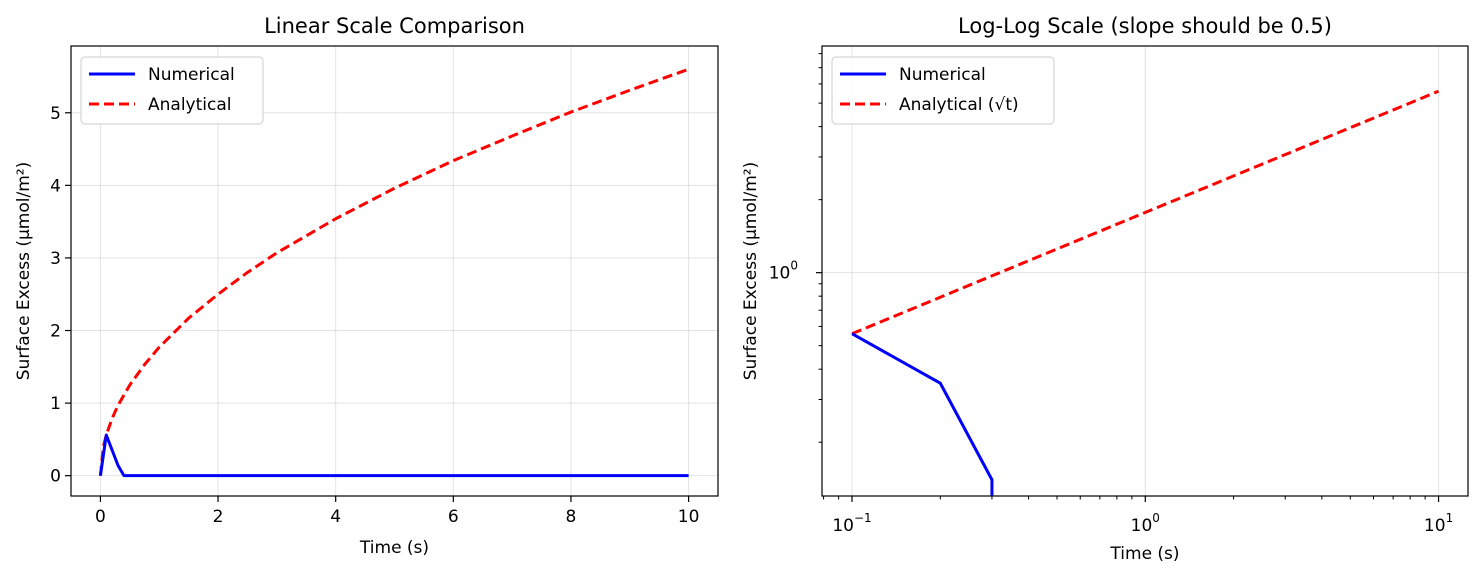  I want to click on legend-label-analytical: Analytical, so click(189, 105).